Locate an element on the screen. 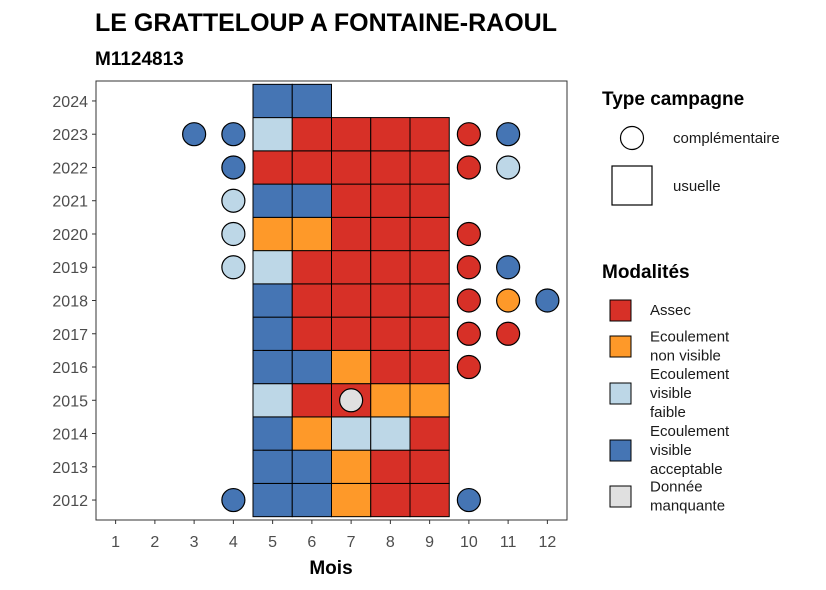 The height and width of the screenshot is (590, 826). legend-square-key is located at coordinates (632, 185).